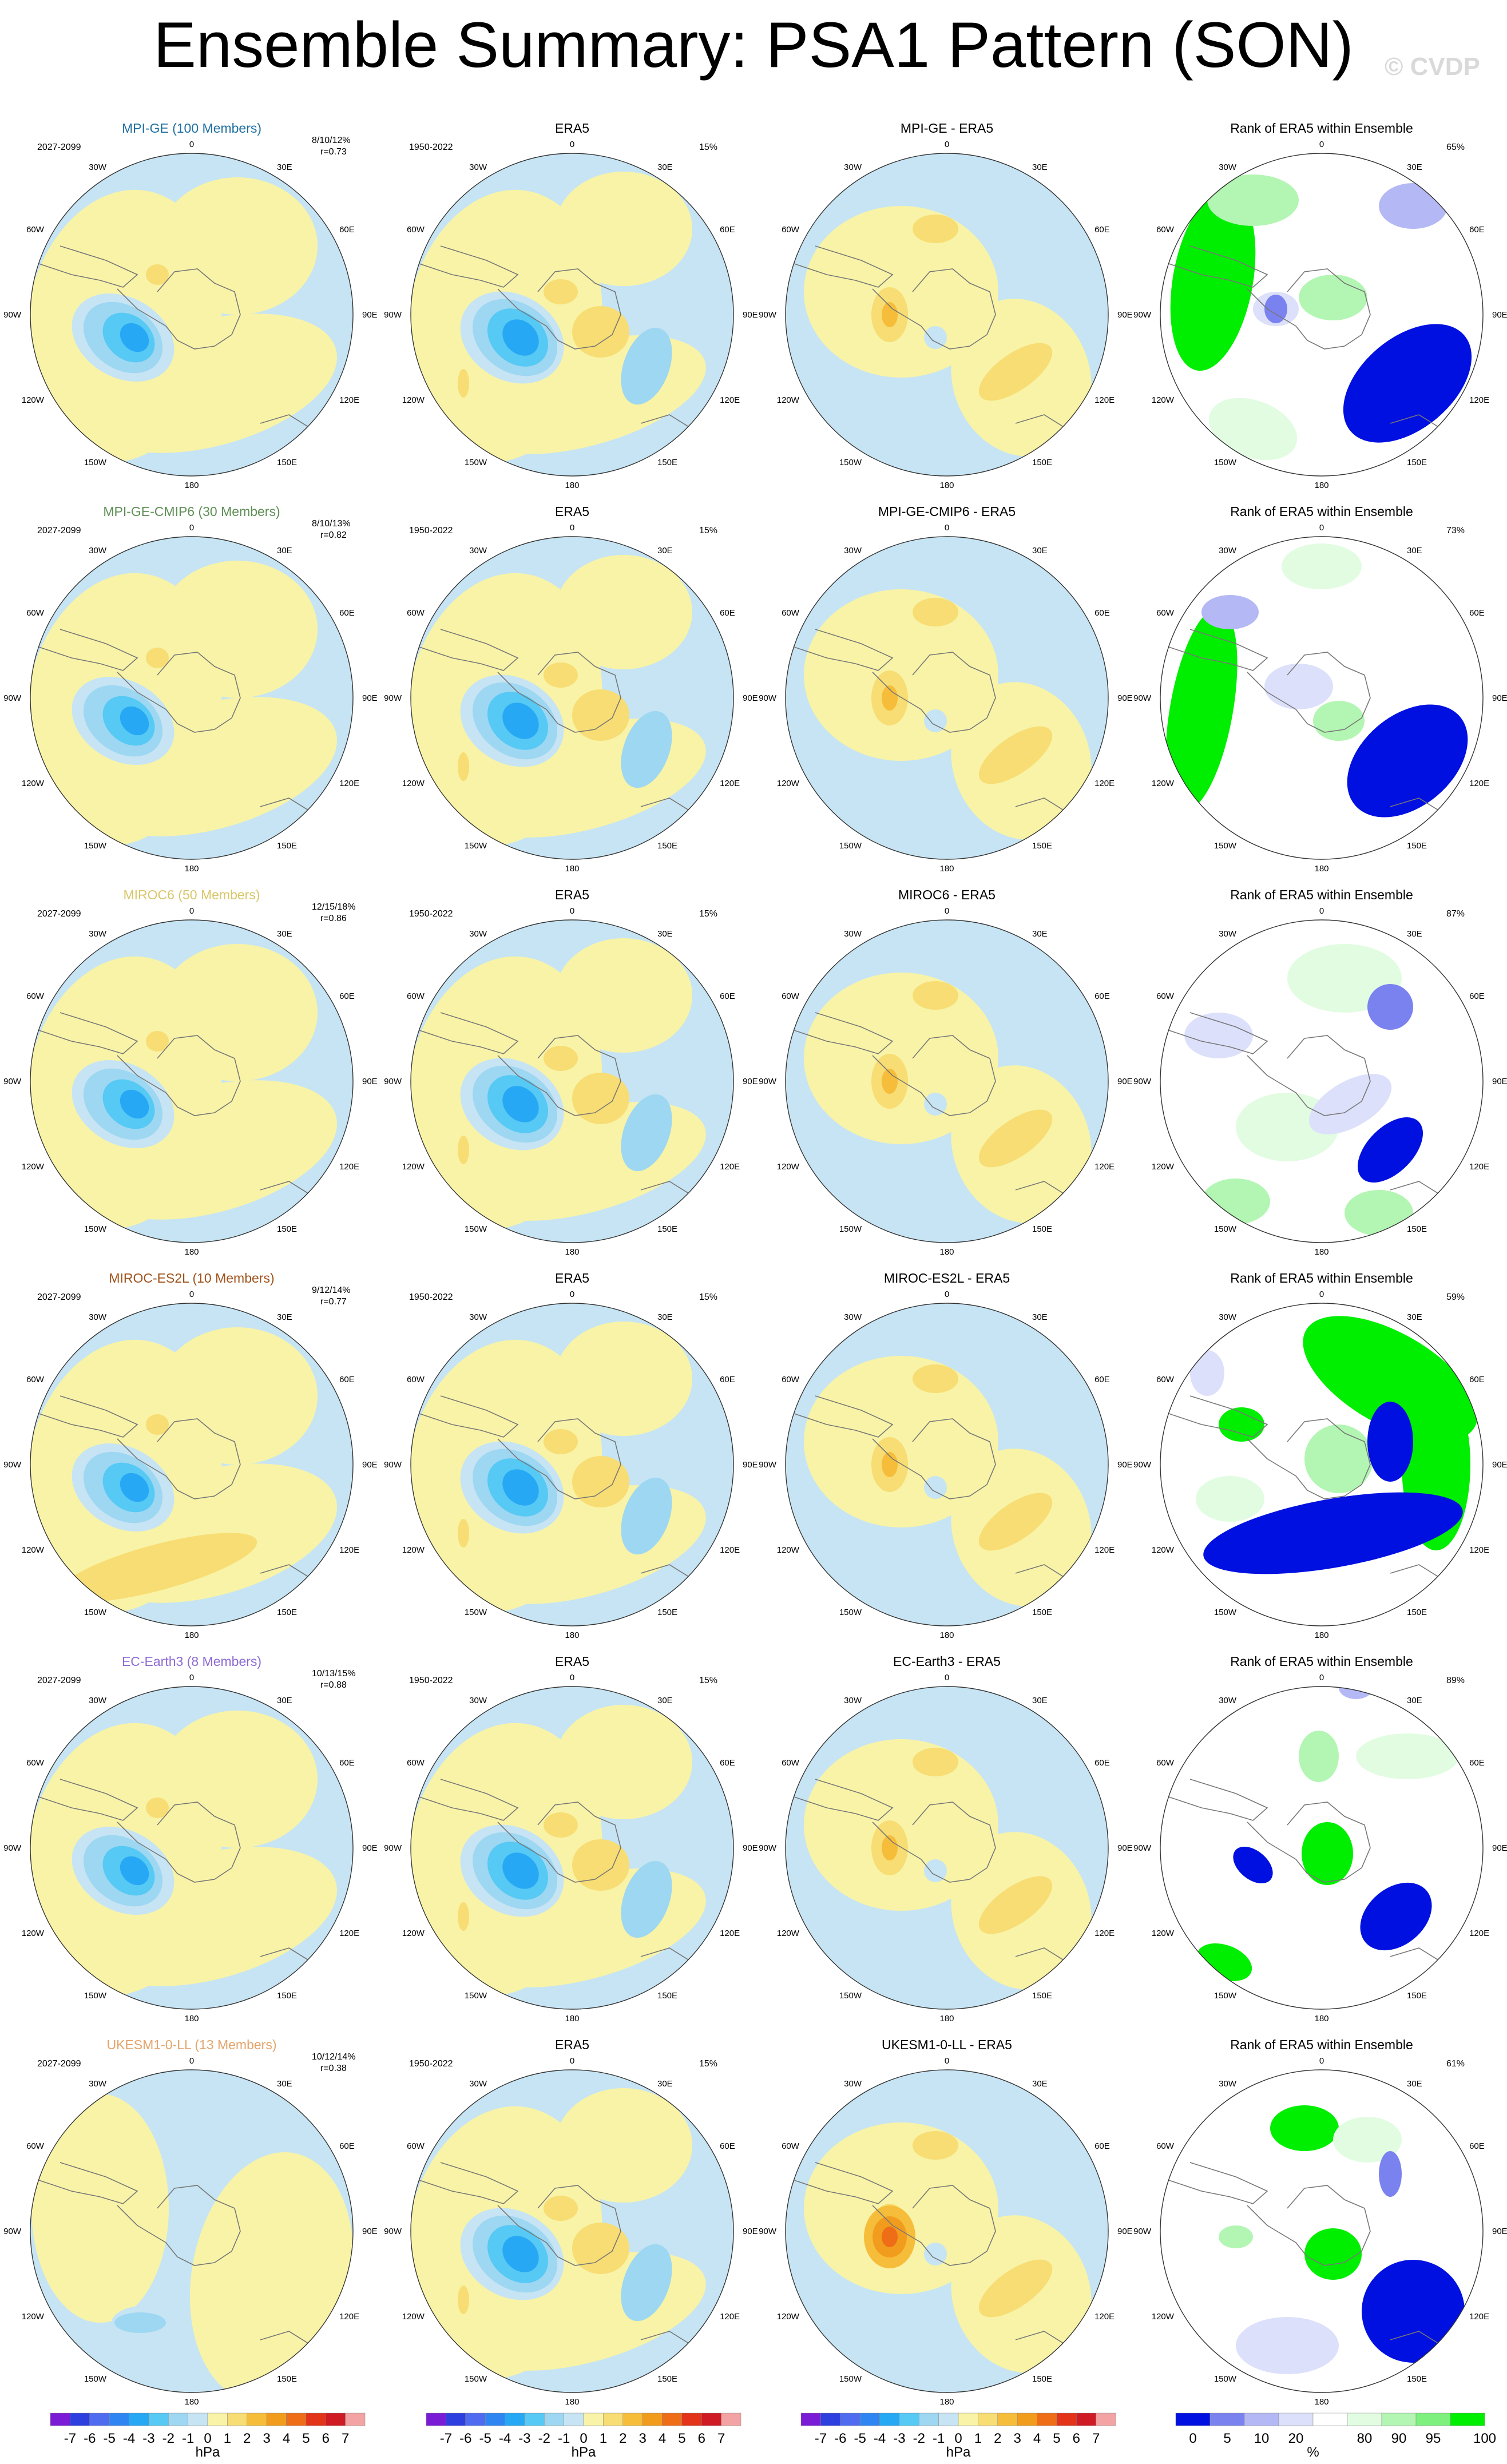 This screenshot has width=1507, height=2464. I want to click on colorbar-tick-label: 7, so click(345, 2438).